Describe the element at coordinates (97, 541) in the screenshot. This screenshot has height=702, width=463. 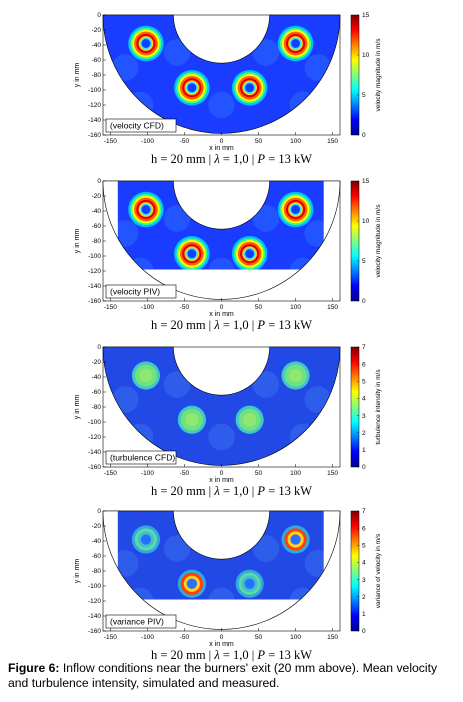
I see `y-tick-label: -40` at that location.